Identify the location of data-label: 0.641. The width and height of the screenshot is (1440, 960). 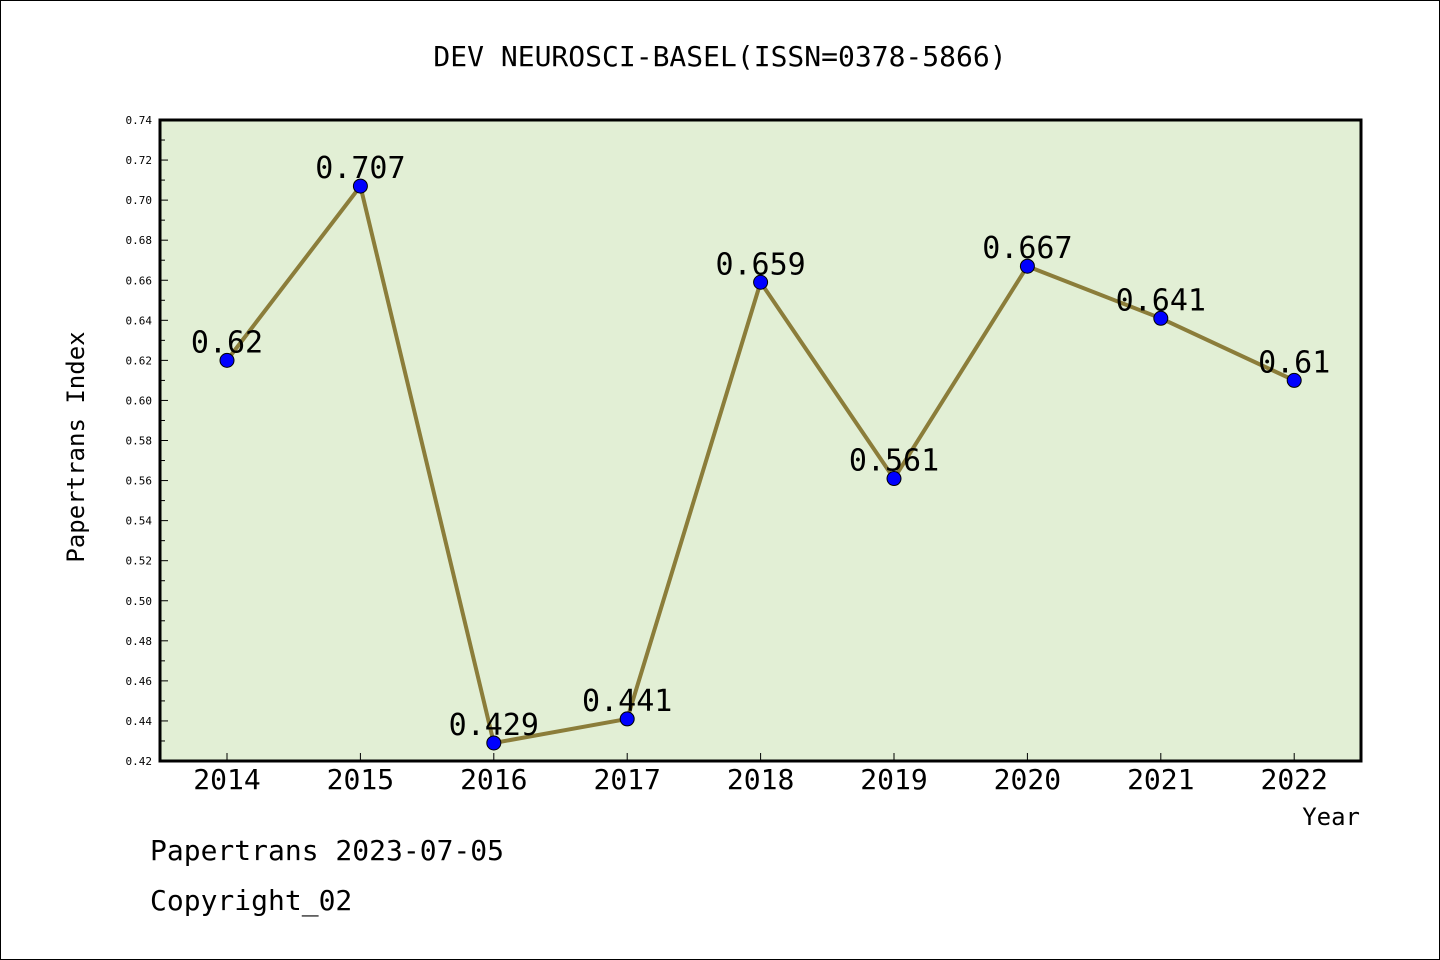
(1161, 300).